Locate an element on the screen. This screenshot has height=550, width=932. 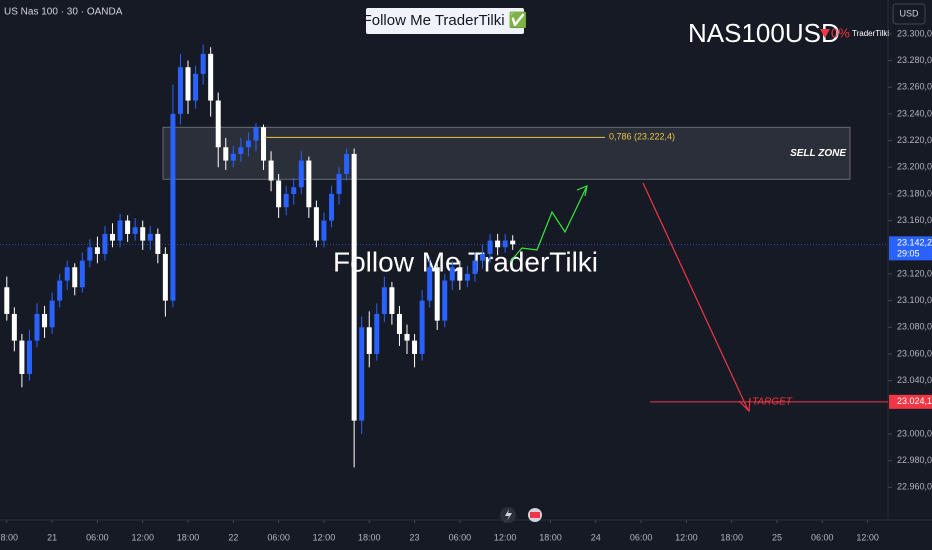
symbol: NAS100USD is located at coordinates (764, 33).